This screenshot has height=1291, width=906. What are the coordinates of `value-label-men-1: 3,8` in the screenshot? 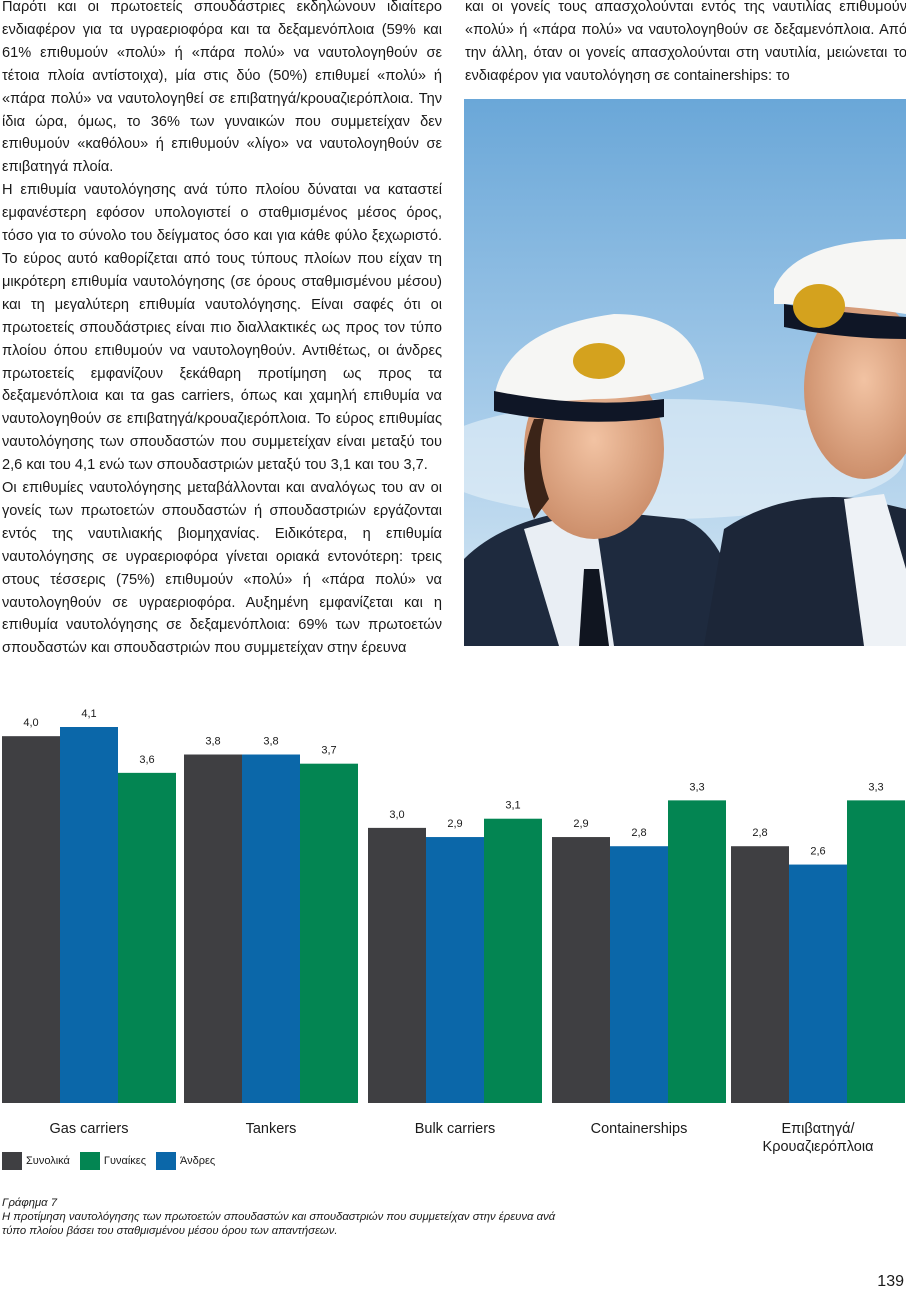 It's located at (270, 742).